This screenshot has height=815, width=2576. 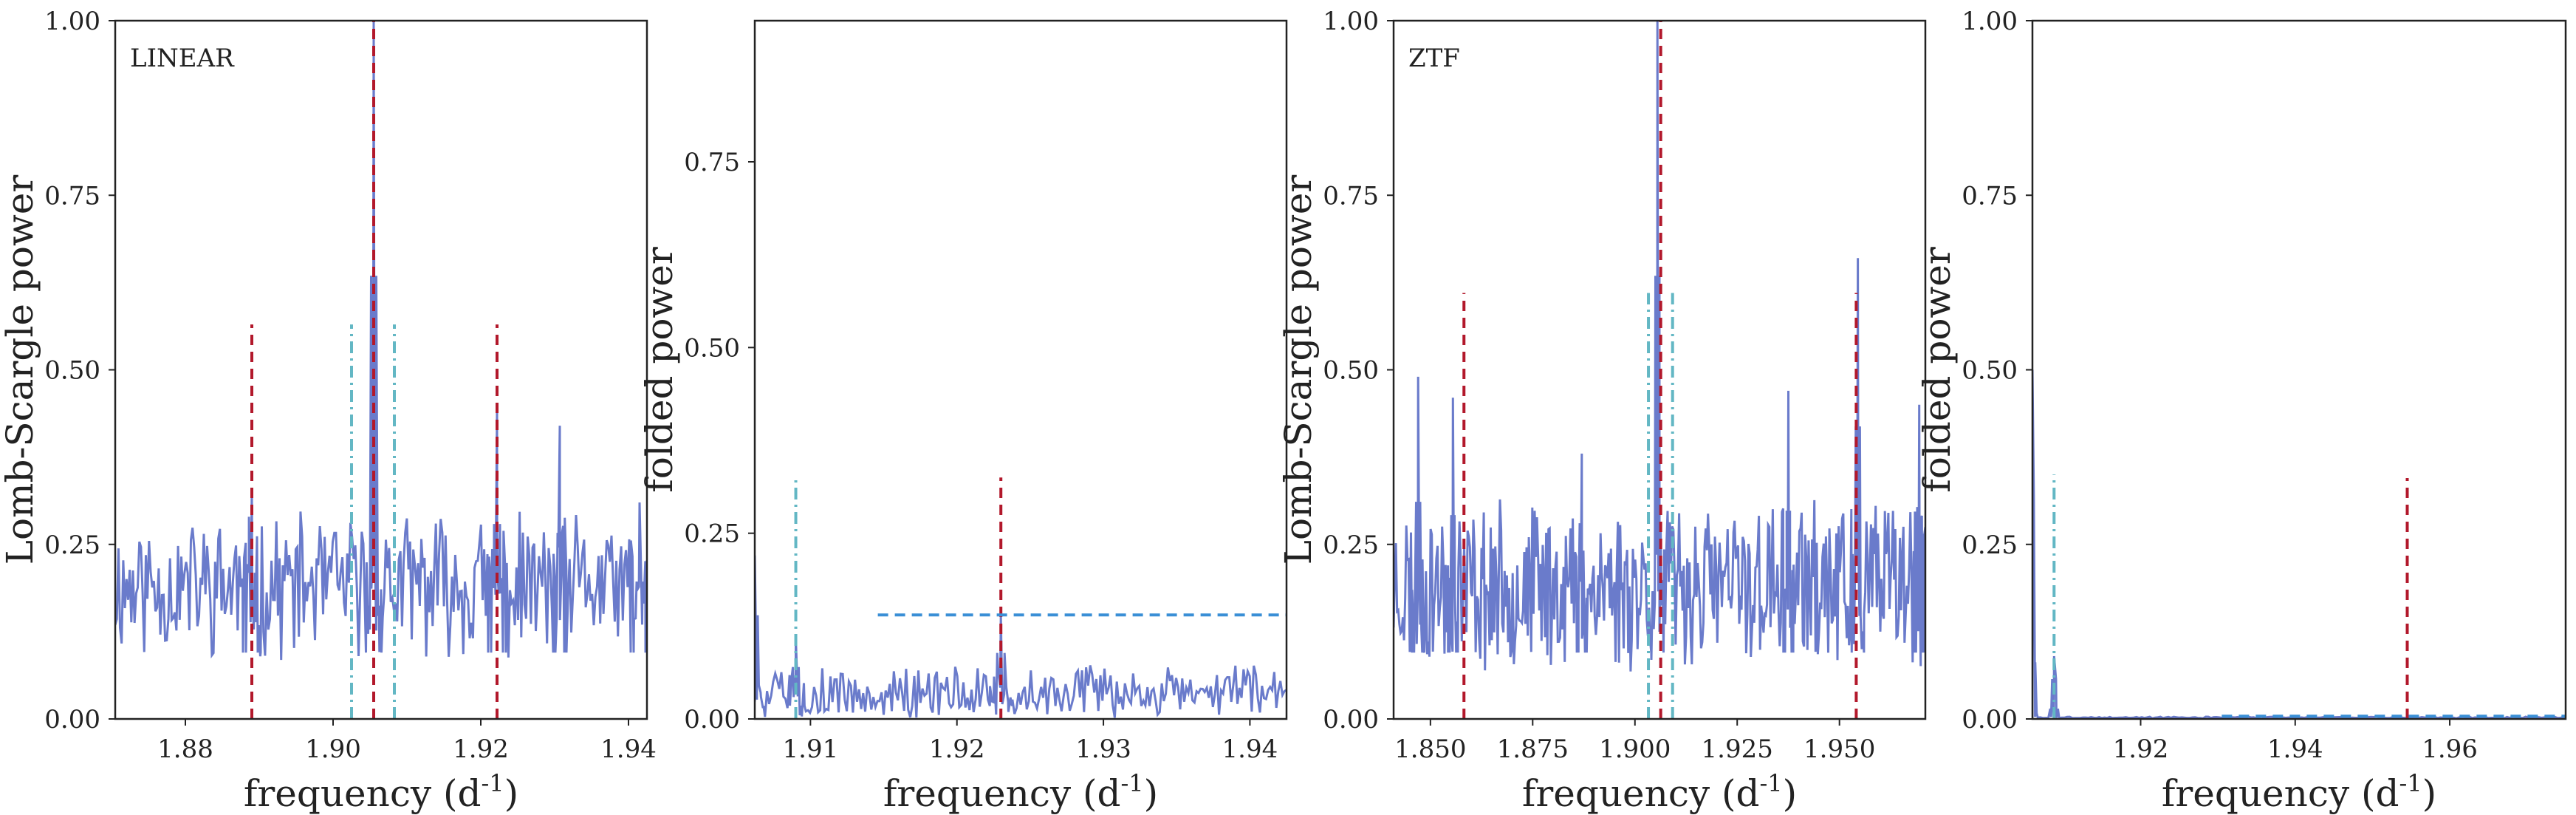 What do you see at coordinates (1103, 749) in the screenshot?
I see `x-tick-label: 1.93` at bounding box center [1103, 749].